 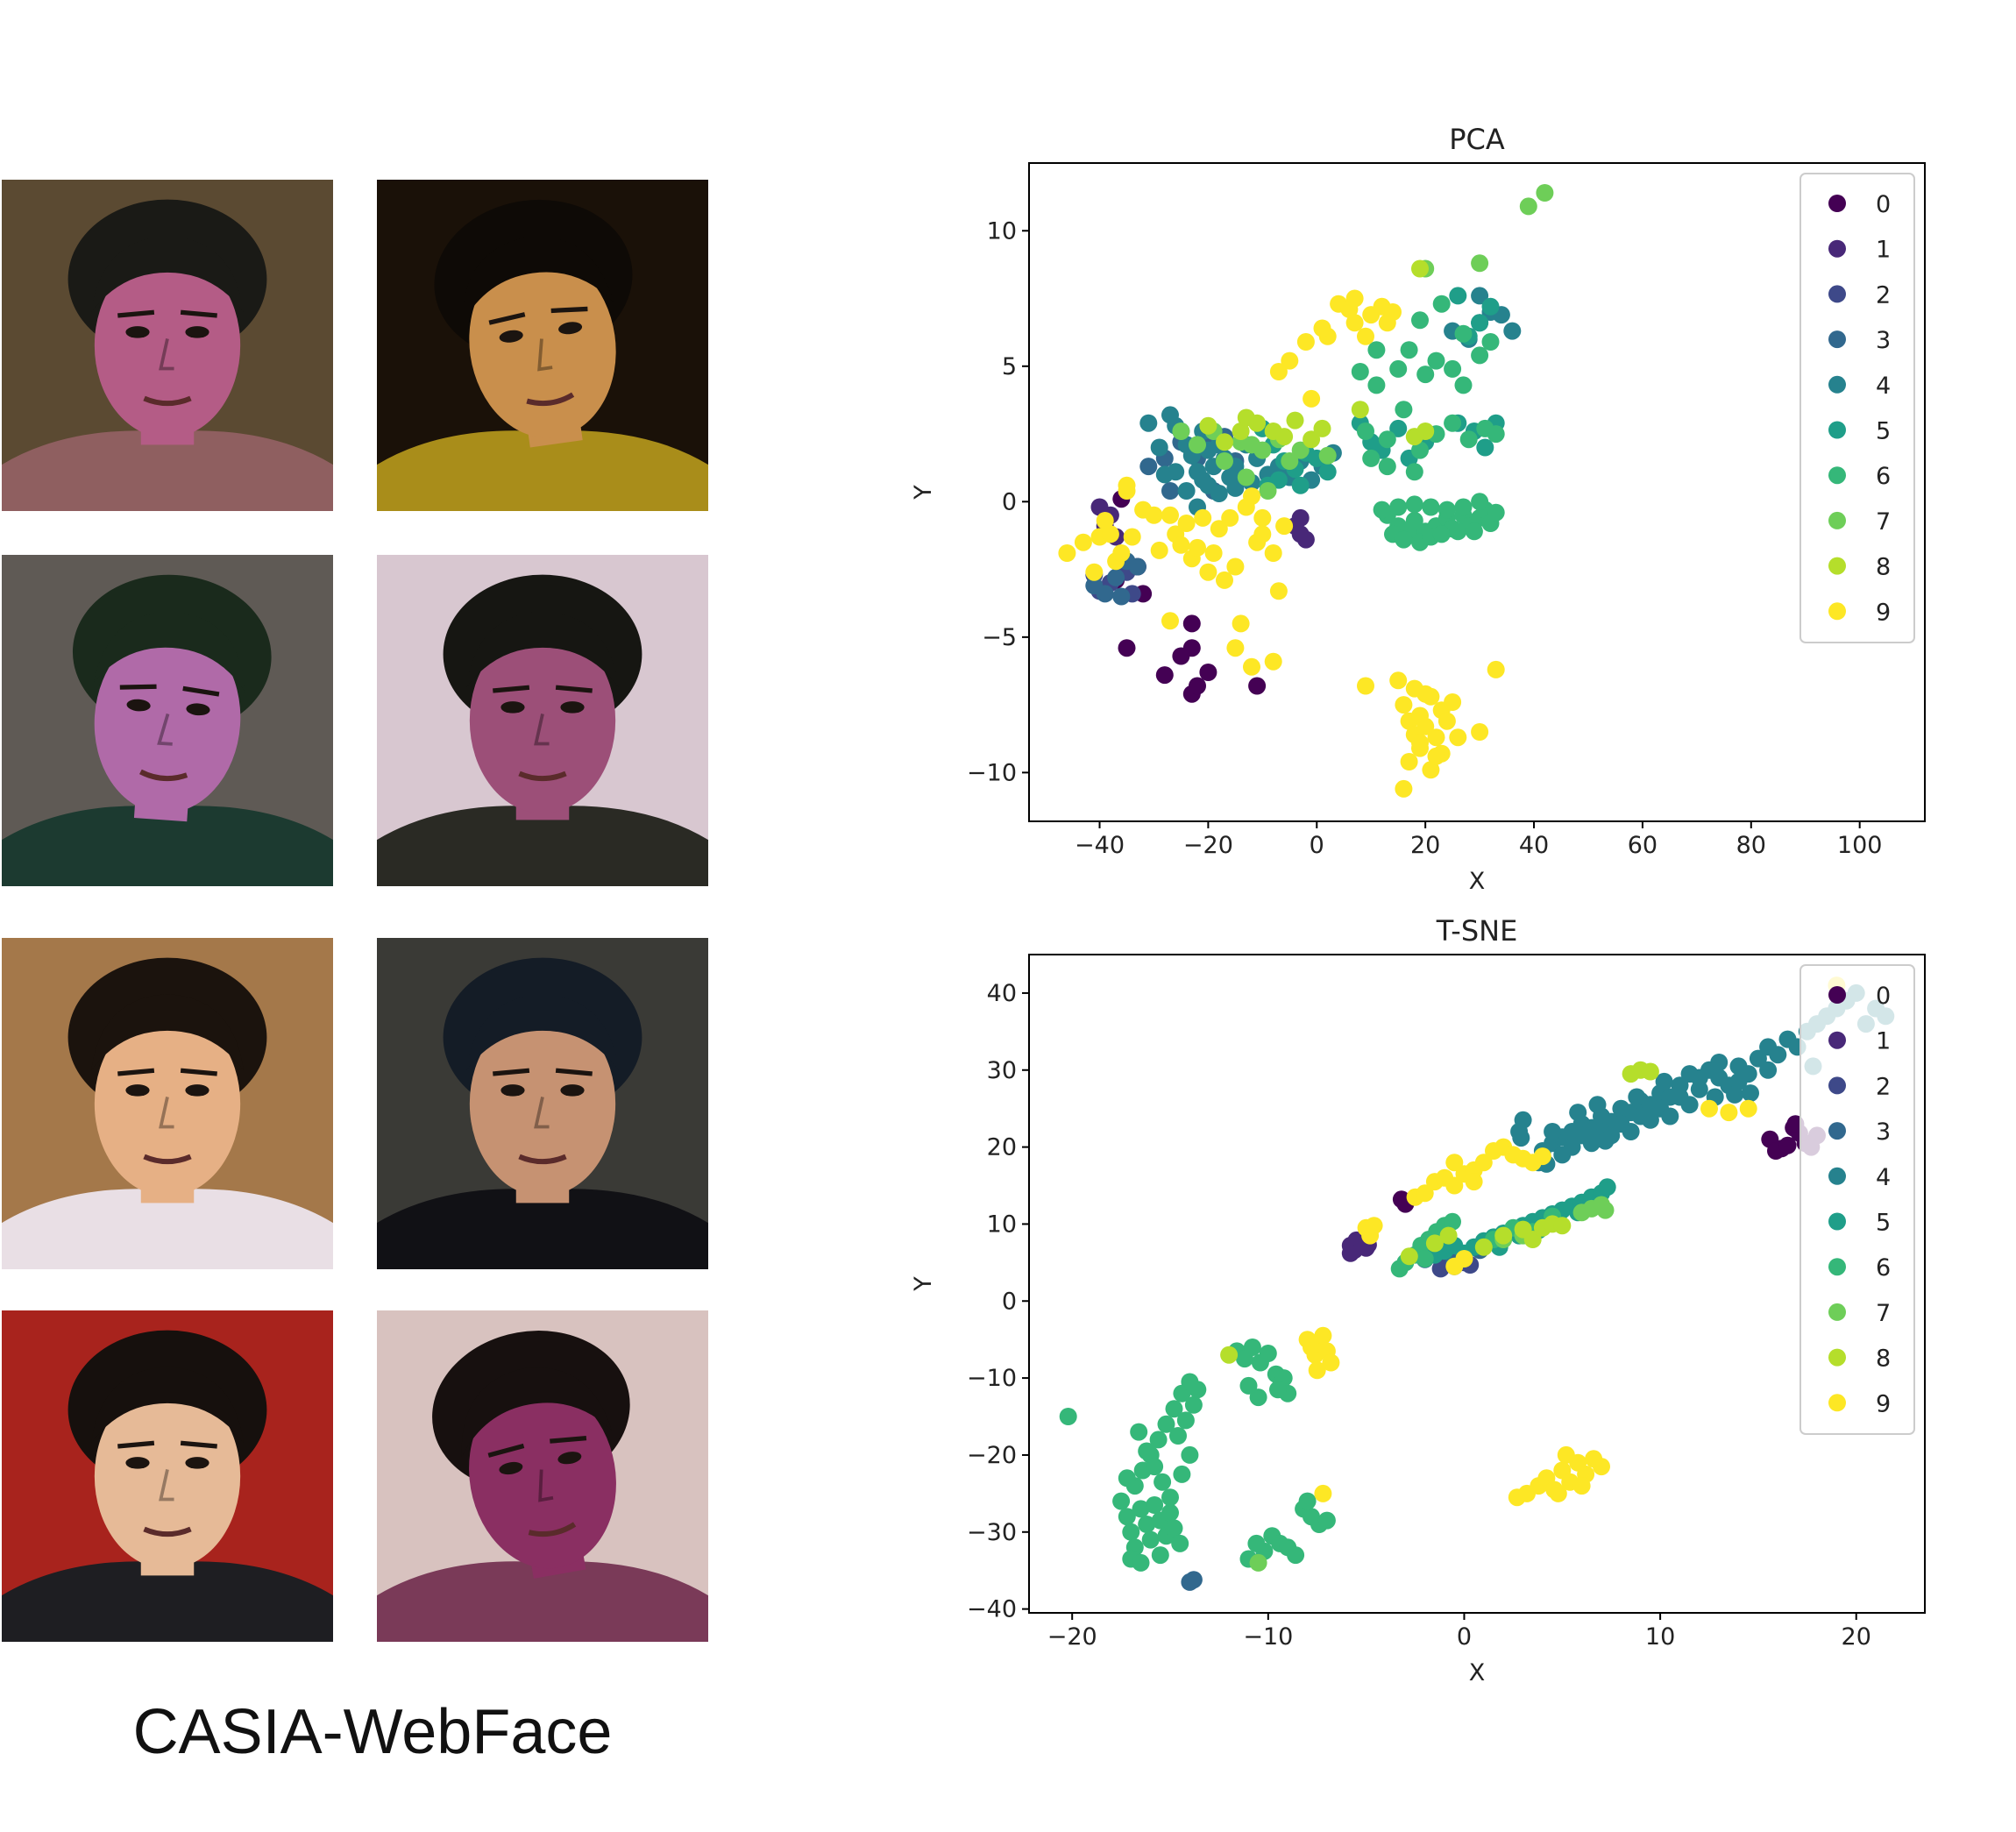 I want to click on dataset-caption: CASIA-WebFace, so click(x=372, y=1732).